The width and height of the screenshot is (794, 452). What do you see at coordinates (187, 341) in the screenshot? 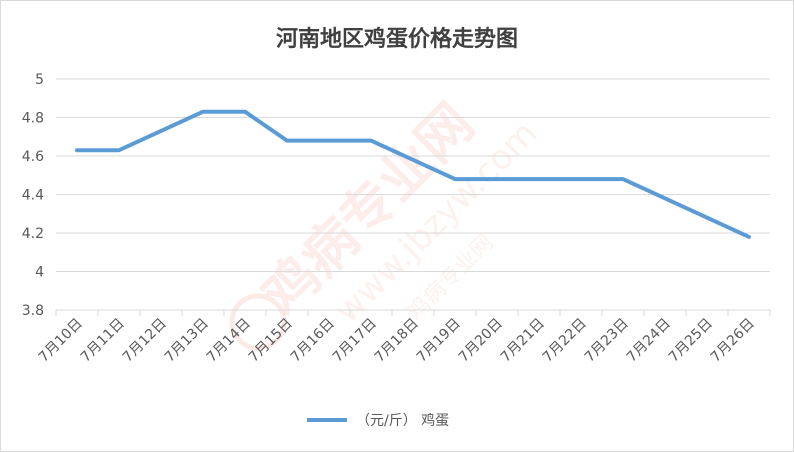
I see `x-tick-label: 7月13日` at bounding box center [187, 341].